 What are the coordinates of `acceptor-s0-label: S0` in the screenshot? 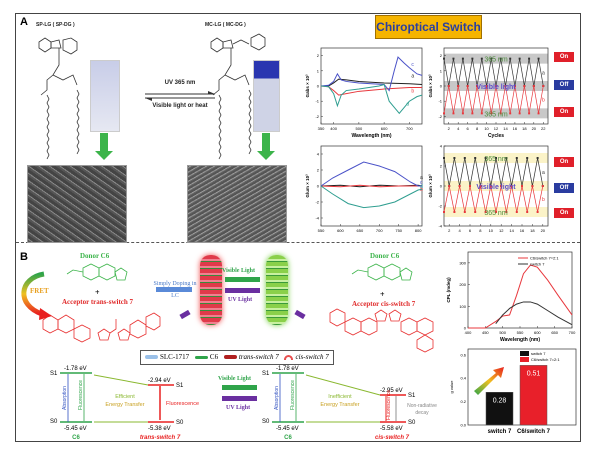 It's located at (412, 423).